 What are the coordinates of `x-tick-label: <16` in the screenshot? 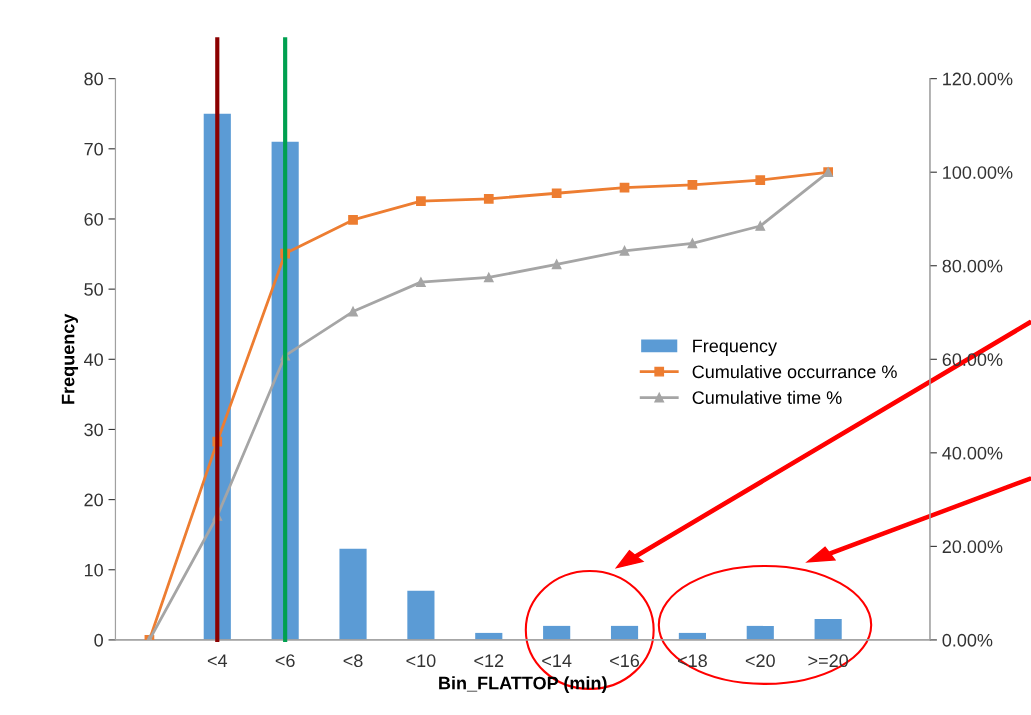 It's located at (625, 661).